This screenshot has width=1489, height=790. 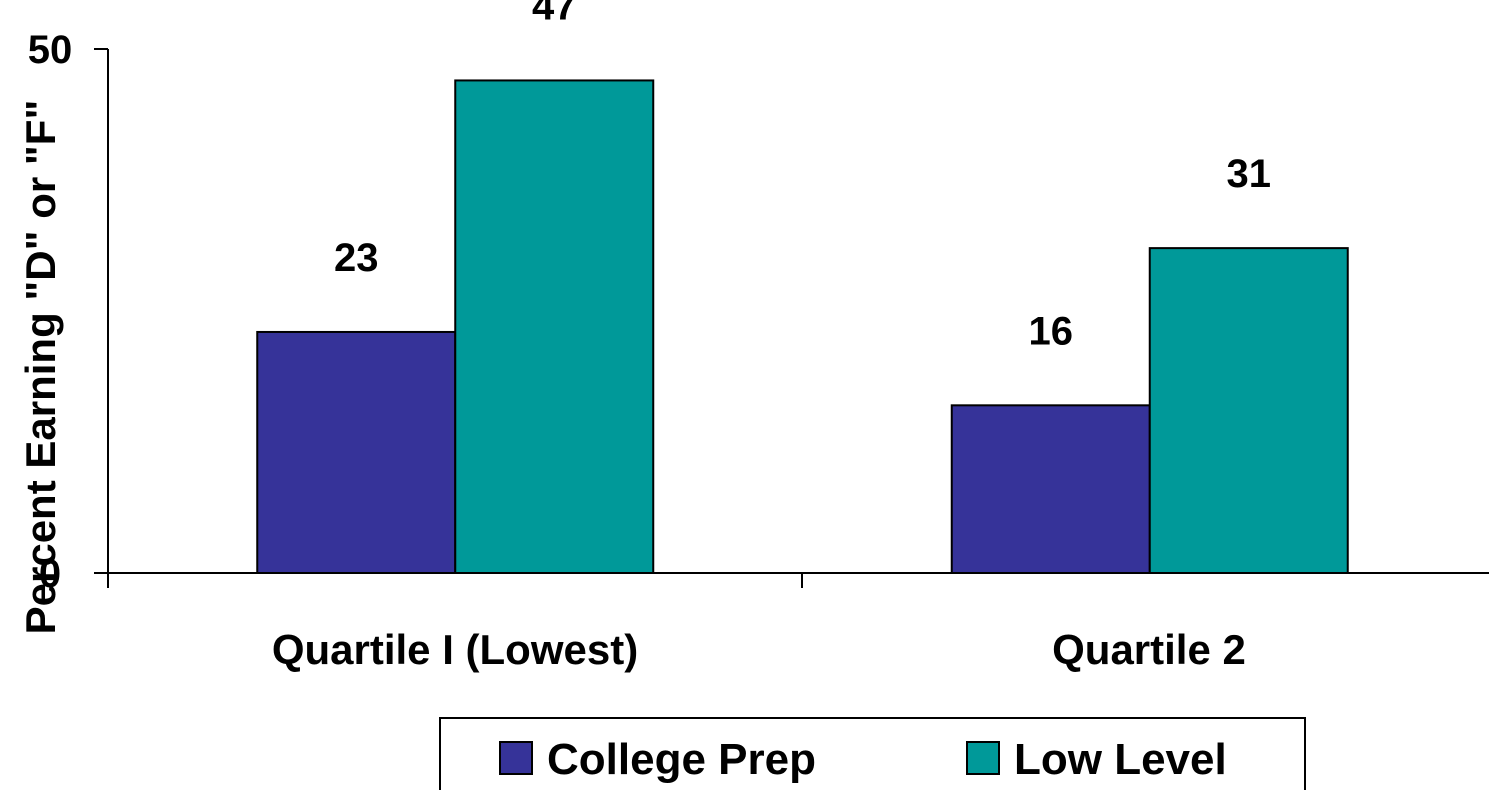 What do you see at coordinates (50, 50) in the screenshot?
I see `y-tick-label-max: 50` at bounding box center [50, 50].